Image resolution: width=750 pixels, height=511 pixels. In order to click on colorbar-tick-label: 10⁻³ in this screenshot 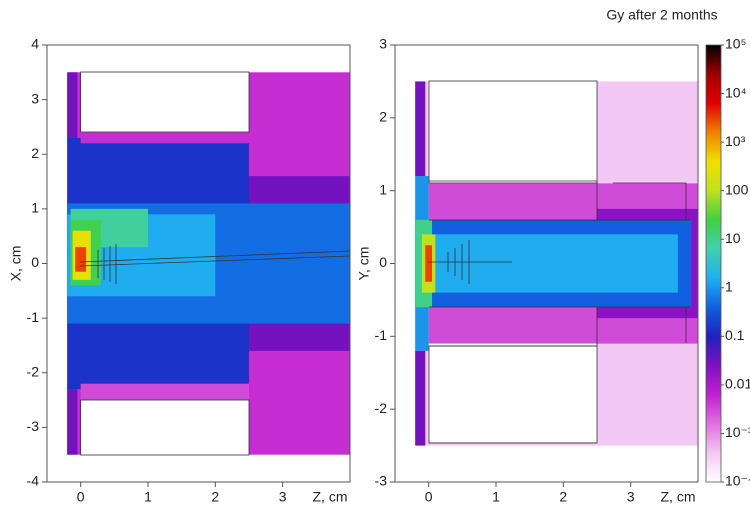, I will do `click(737, 432)`.